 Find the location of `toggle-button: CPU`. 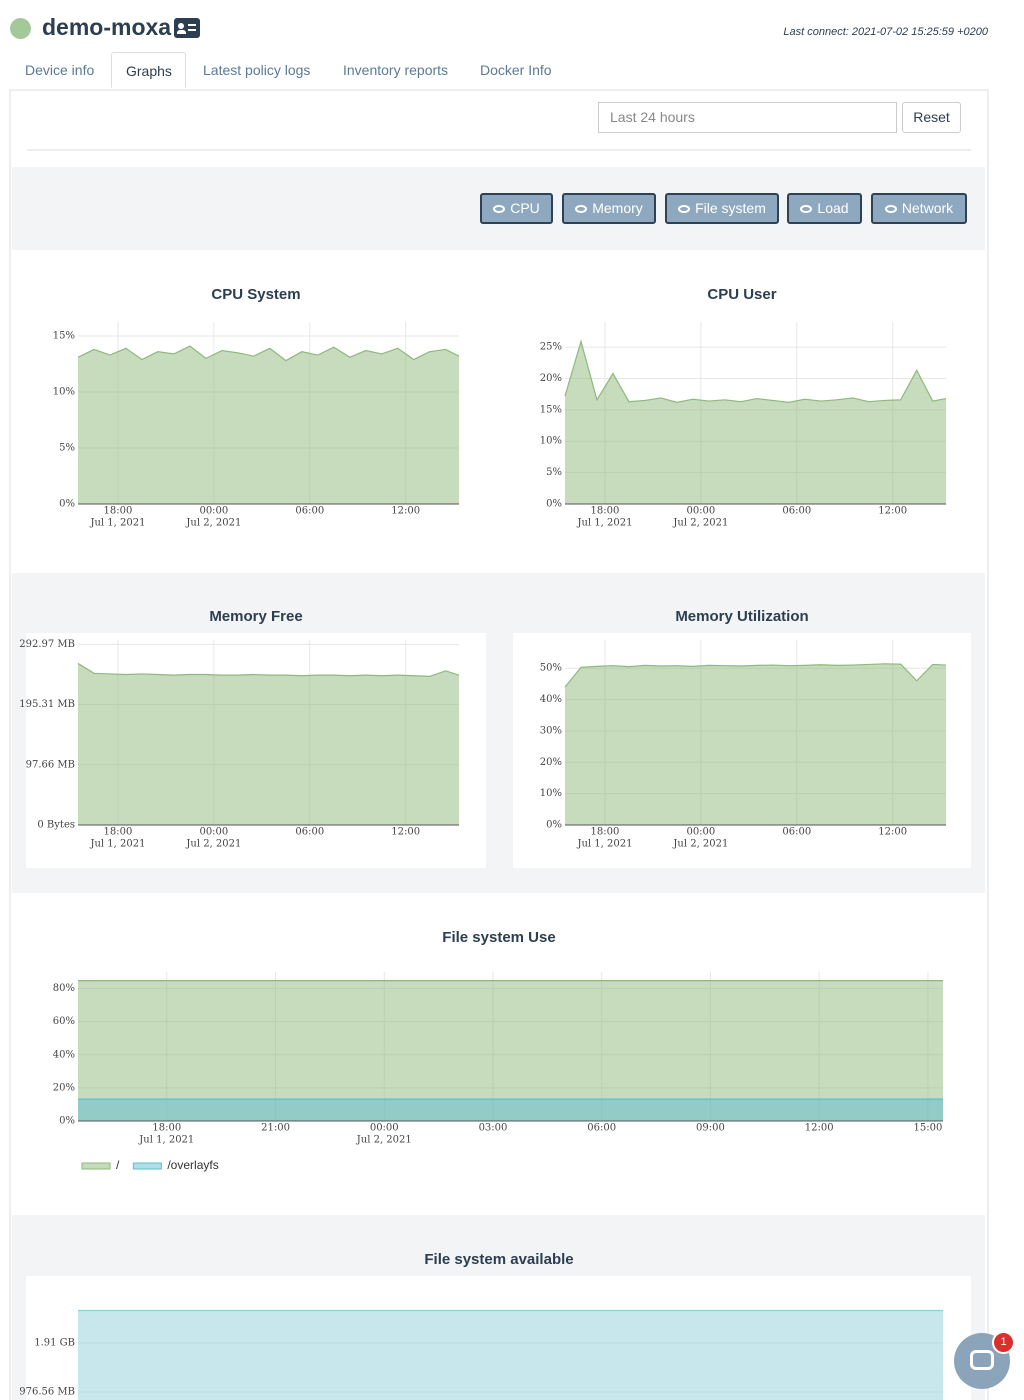

toggle-button: CPU is located at coordinates (516, 208).